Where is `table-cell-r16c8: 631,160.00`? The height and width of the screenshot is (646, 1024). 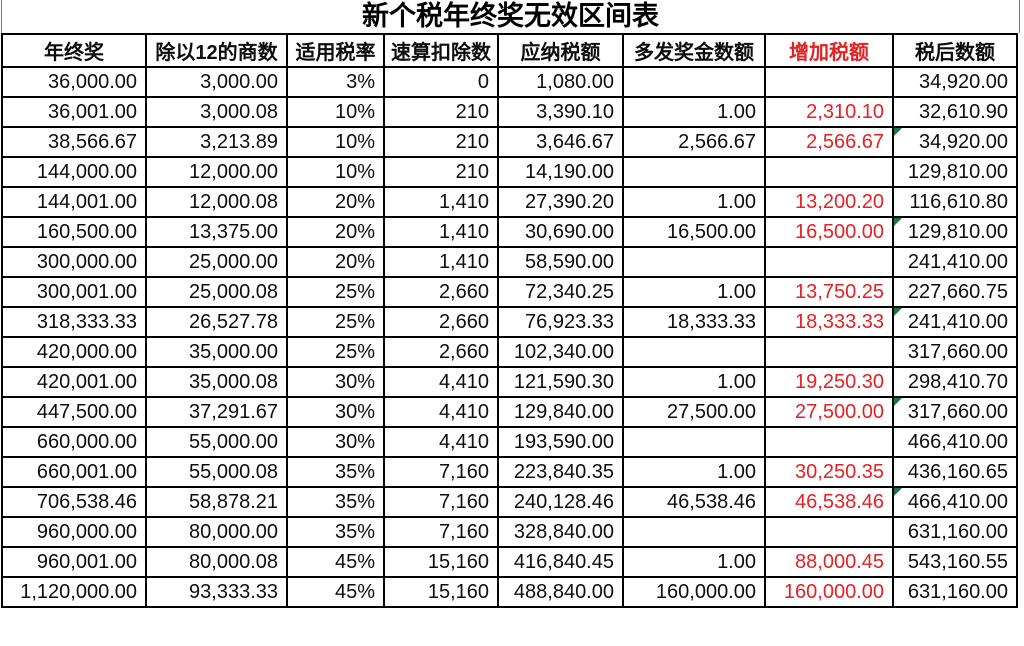 table-cell-r16c8: 631,160.00 is located at coordinates (955, 532).